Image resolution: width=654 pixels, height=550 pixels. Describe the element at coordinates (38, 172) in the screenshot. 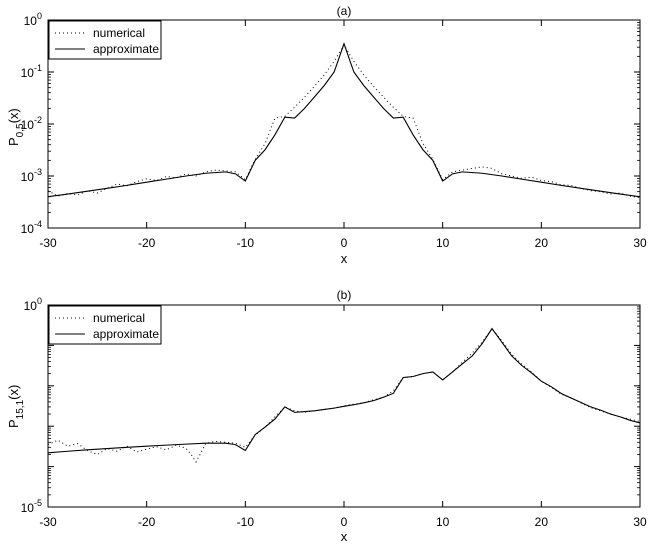

I see `y-tick-exponent: -3` at that location.